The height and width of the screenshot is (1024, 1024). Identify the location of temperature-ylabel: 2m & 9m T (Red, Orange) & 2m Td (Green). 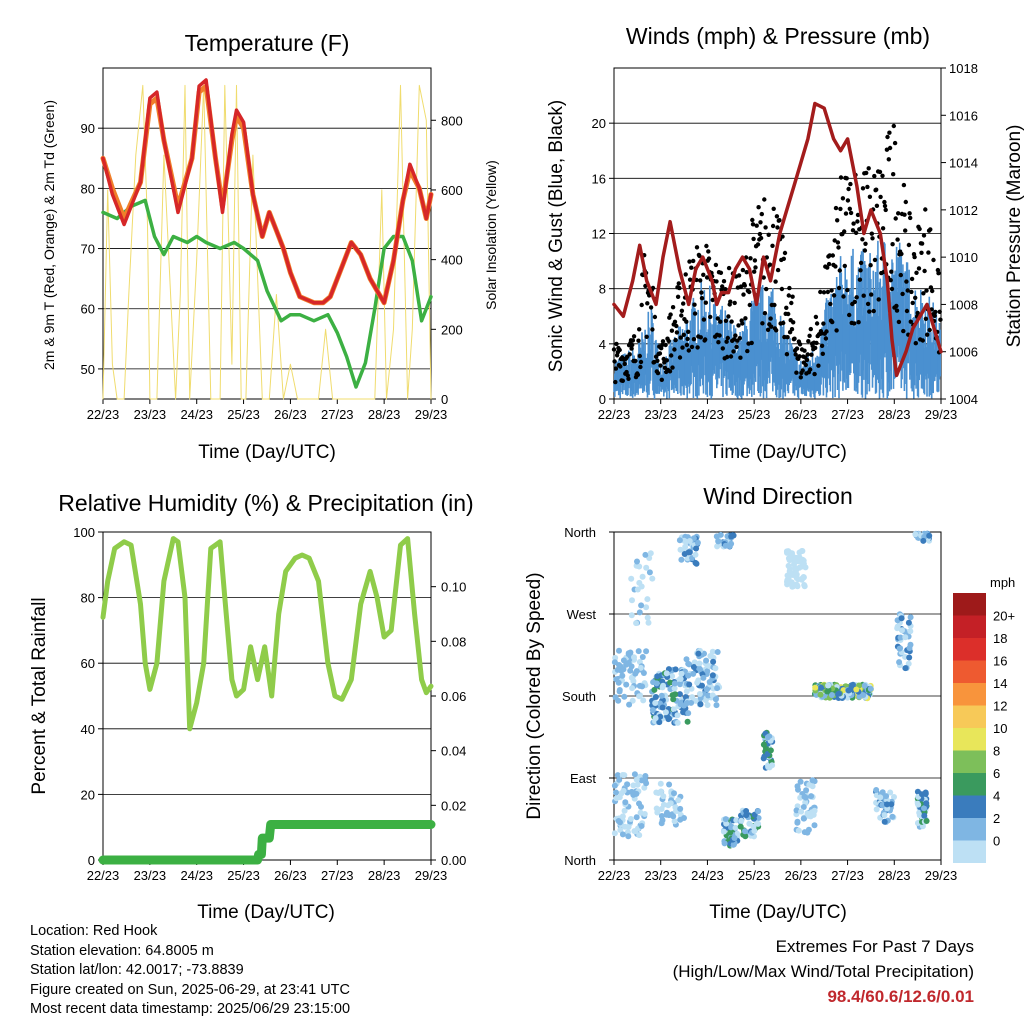
(49, 235).